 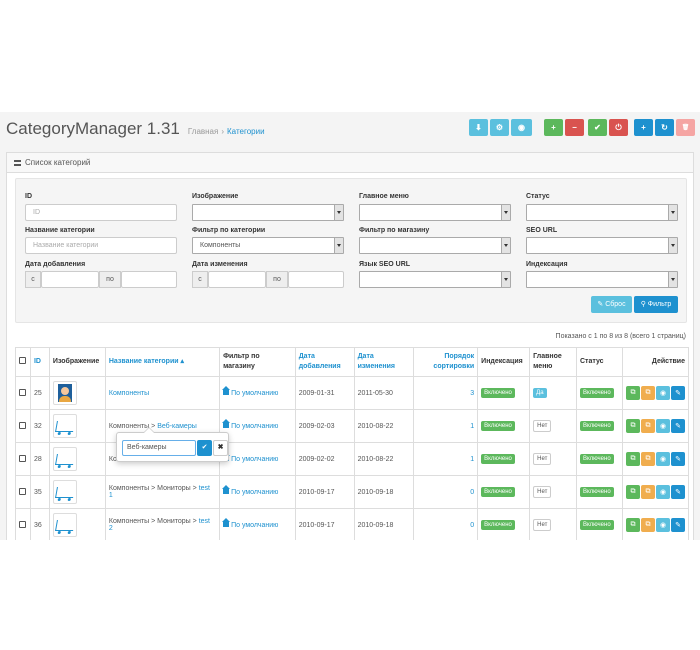 What do you see at coordinates (656, 304) in the screenshot?
I see `filter-button: ⚲ Фильтр` at bounding box center [656, 304].